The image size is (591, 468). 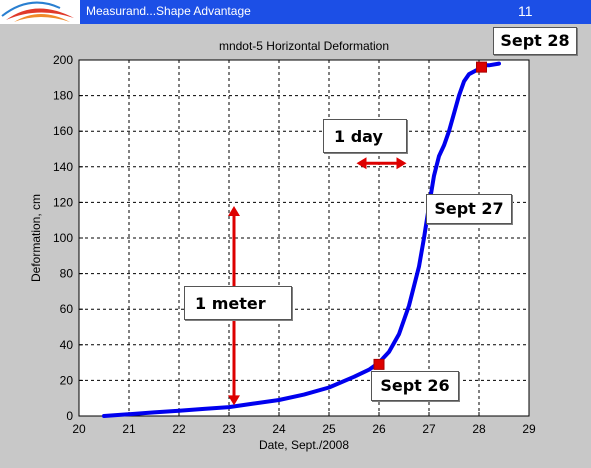 What do you see at coordinates (129, 429) in the screenshot?
I see `x-tick-label: 21` at bounding box center [129, 429].